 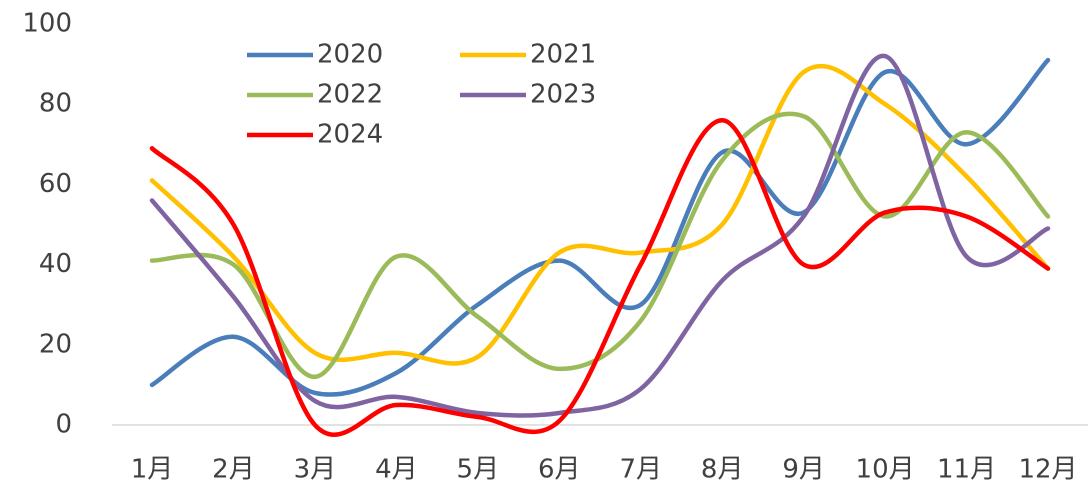 I want to click on x-tick-label: 7月, so click(x=640, y=470).